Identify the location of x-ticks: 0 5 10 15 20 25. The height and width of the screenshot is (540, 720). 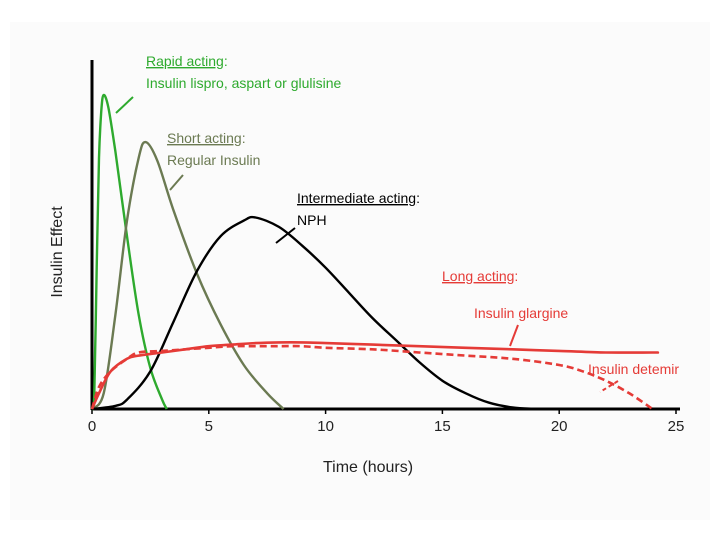
(386, 422).